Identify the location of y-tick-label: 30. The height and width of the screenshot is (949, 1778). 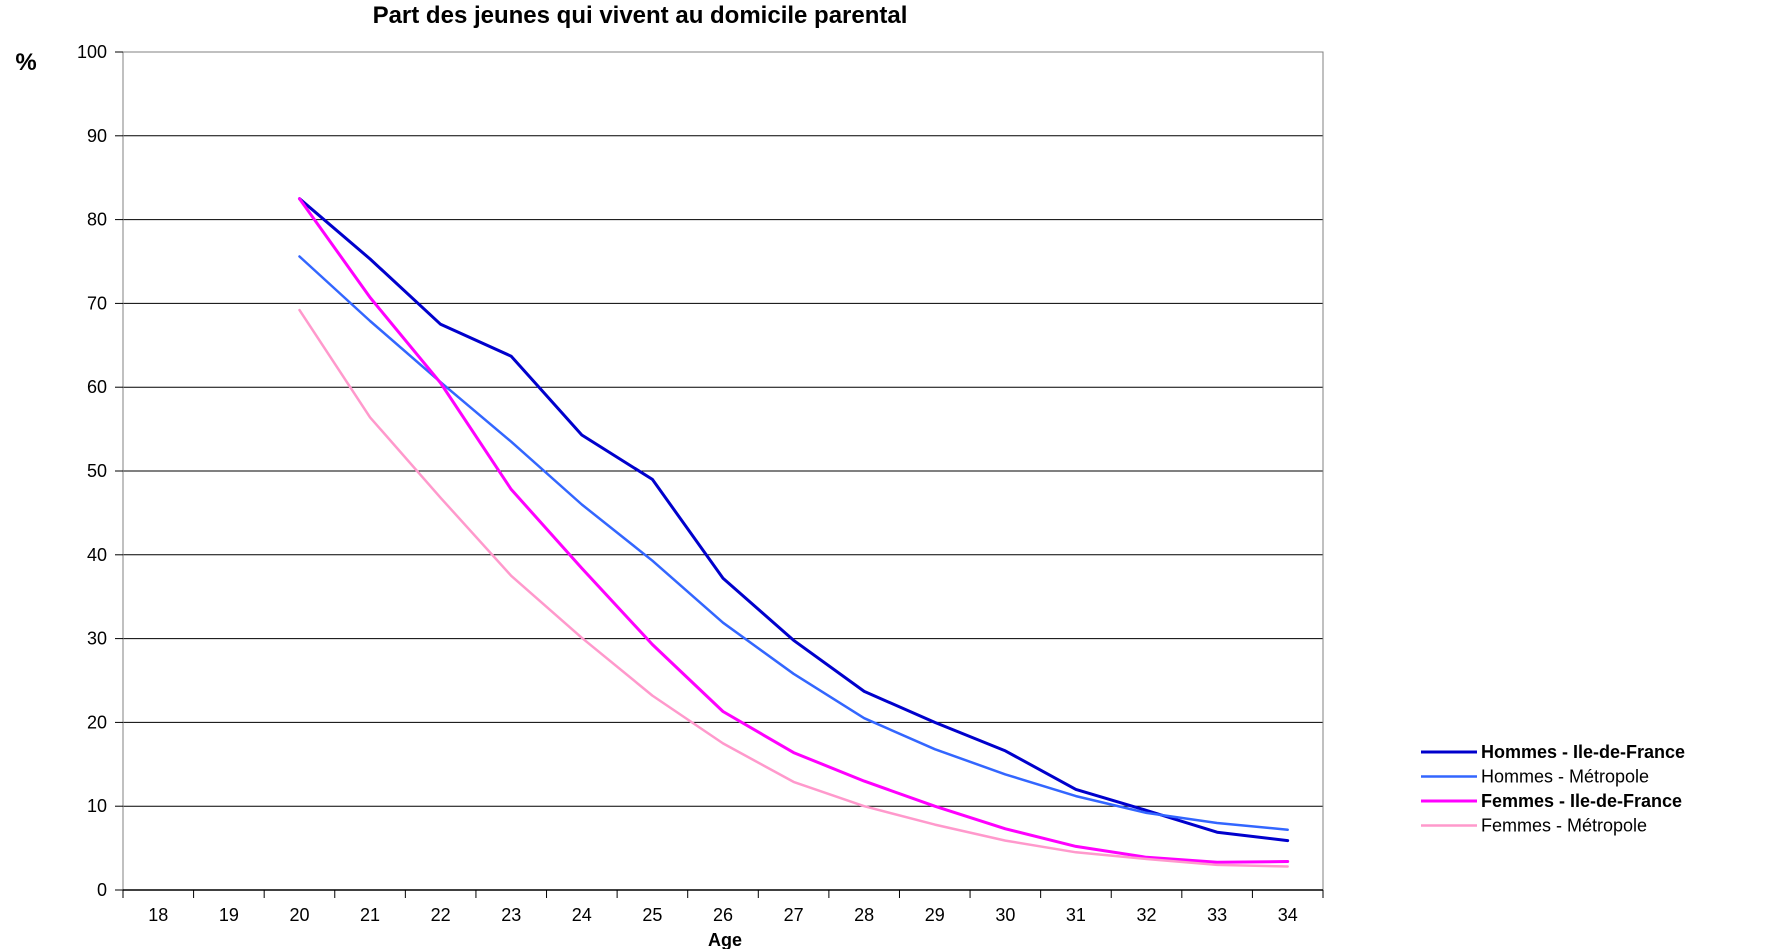
(97, 639).